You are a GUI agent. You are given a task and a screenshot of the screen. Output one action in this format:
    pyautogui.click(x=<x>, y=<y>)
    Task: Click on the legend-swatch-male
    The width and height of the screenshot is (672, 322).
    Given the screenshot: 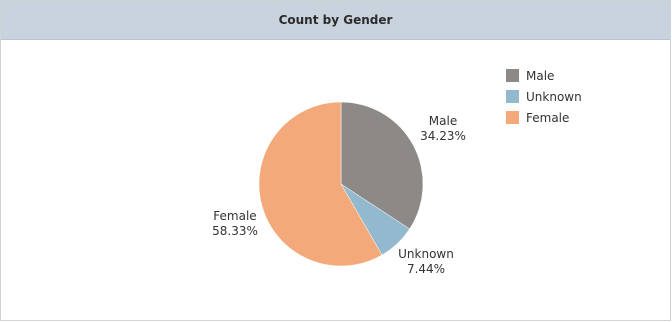 What is the action you would take?
    pyautogui.click(x=512, y=75)
    